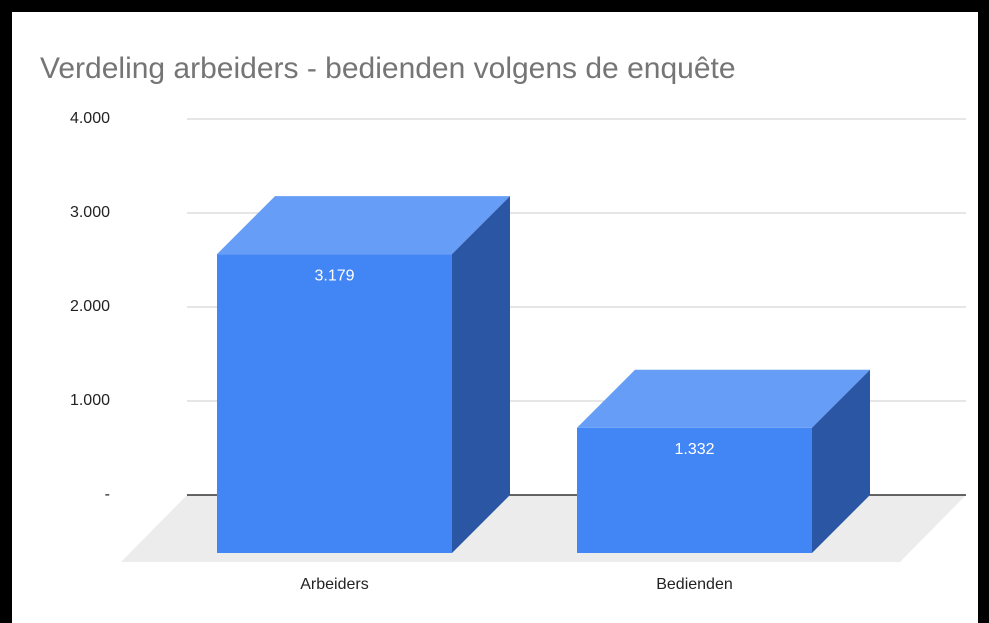 This screenshot has height=623, width=989. What do you see at coordinates (694, 584) in the screenshot?
I see `x-tick-label: Bedienden` at bounding box center [694, 584].